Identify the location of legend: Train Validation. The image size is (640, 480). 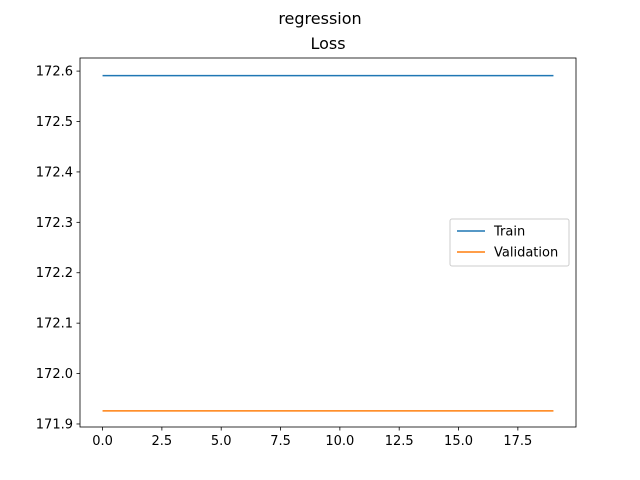
(509, 242).